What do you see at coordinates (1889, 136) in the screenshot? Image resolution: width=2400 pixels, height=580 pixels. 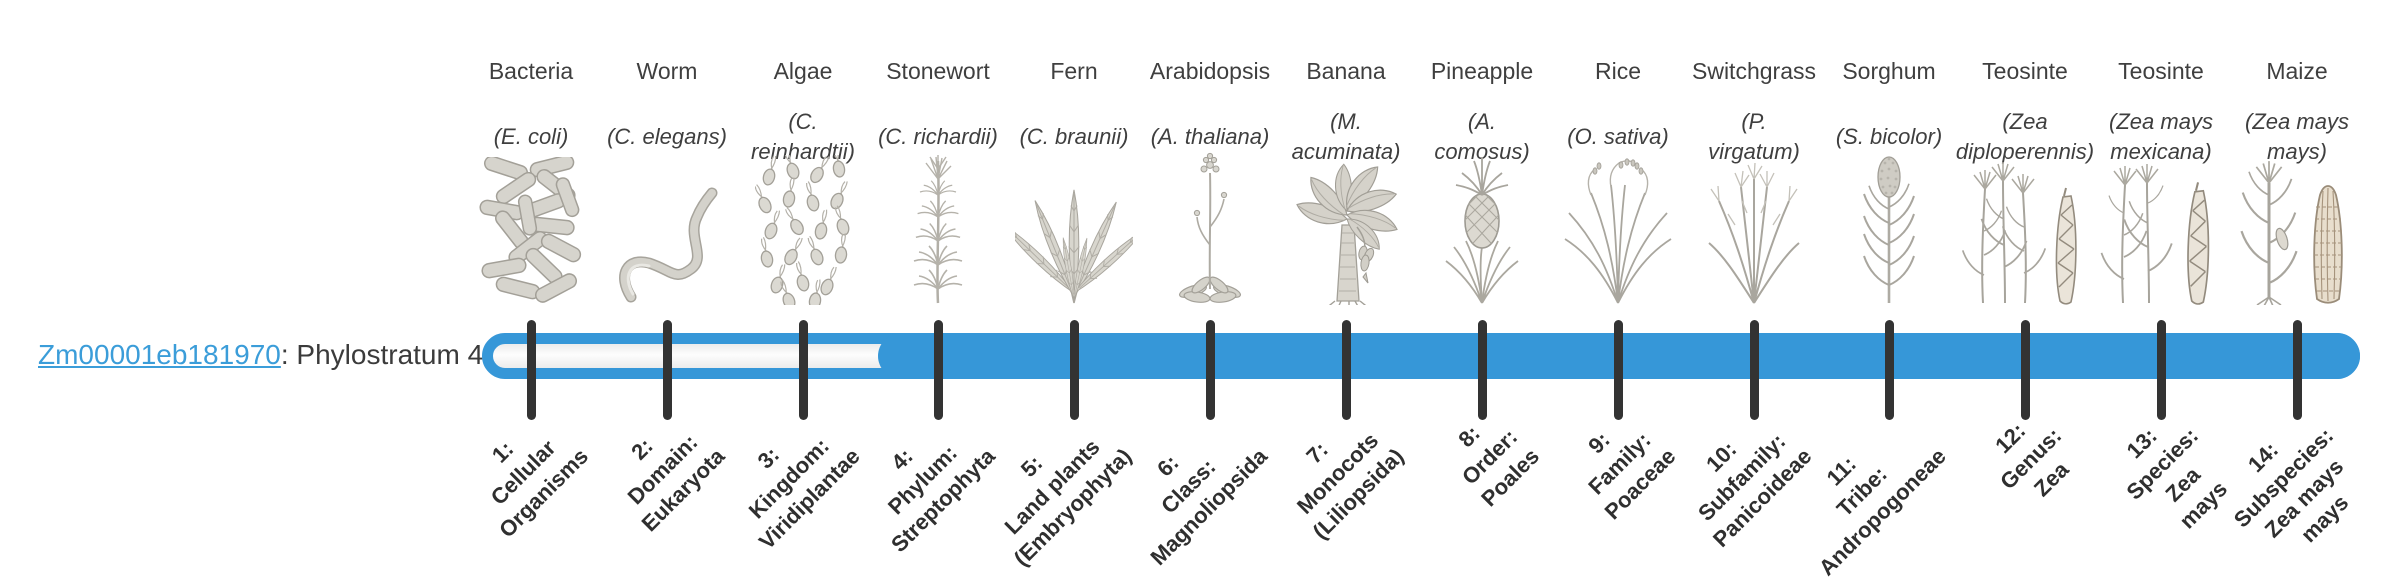 I see `organism-species: (S. bicolor)` at bounding box center [1889, 136].